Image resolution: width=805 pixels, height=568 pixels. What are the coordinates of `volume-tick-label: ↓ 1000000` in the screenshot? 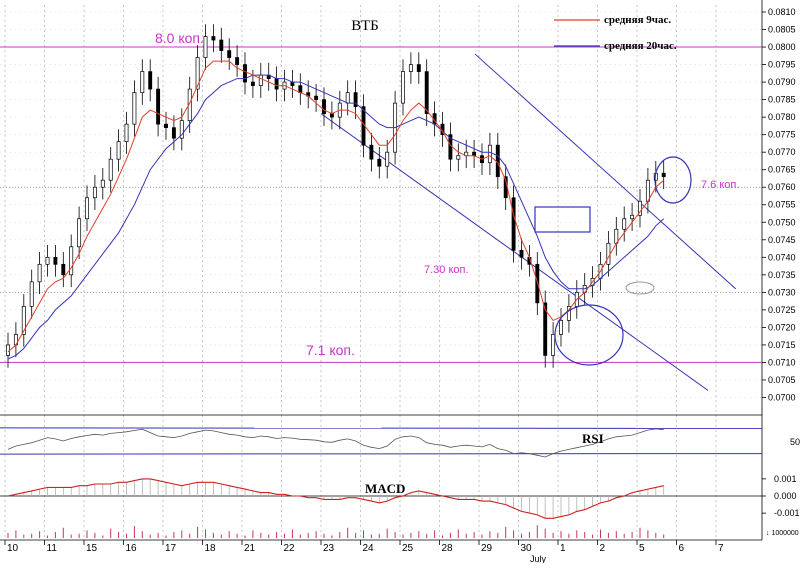 It's located at (782, 533).